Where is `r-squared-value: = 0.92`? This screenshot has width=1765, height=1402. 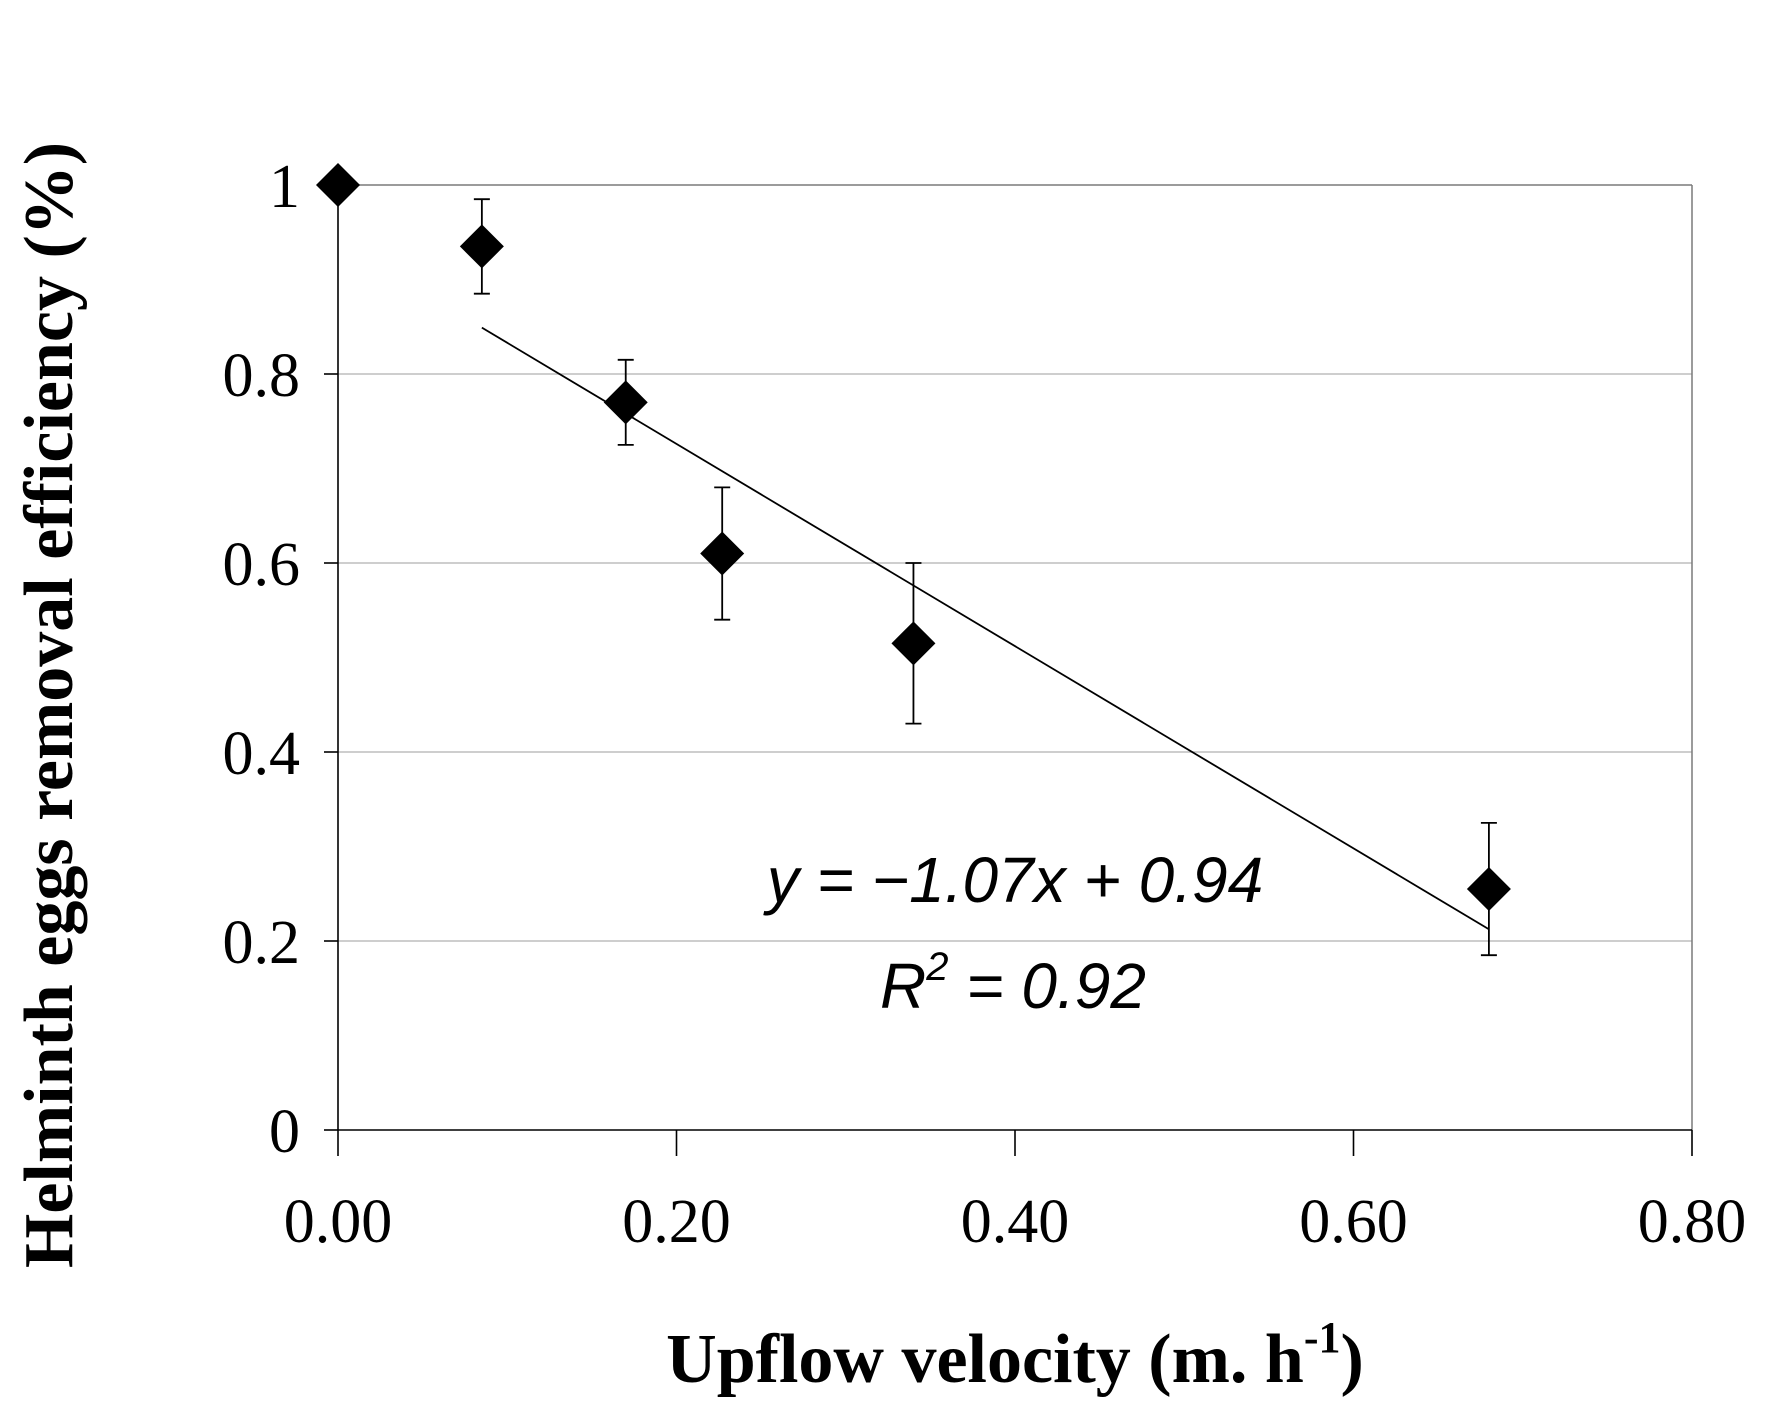
r-squared-value: = 0.92 is located at coordinates (1047, 986).